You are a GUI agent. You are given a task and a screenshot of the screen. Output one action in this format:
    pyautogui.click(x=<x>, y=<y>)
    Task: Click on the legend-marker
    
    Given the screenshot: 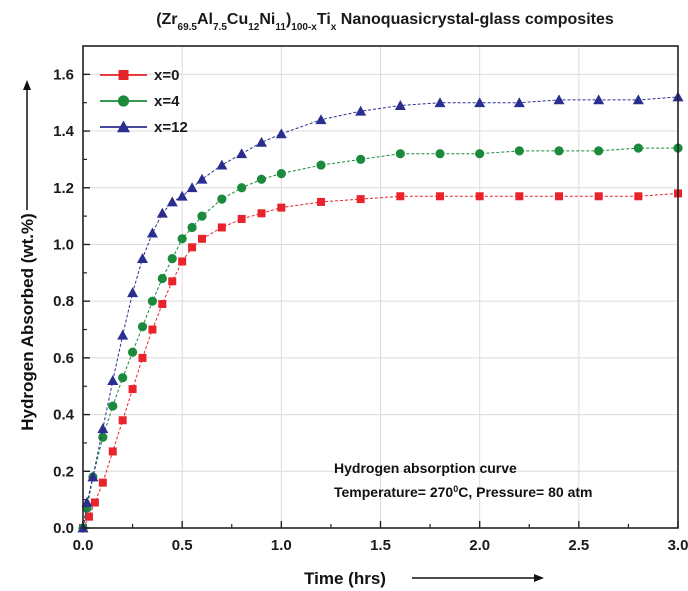 What is the action you would take?
    pyautogui.click(x=123, y=101)
    